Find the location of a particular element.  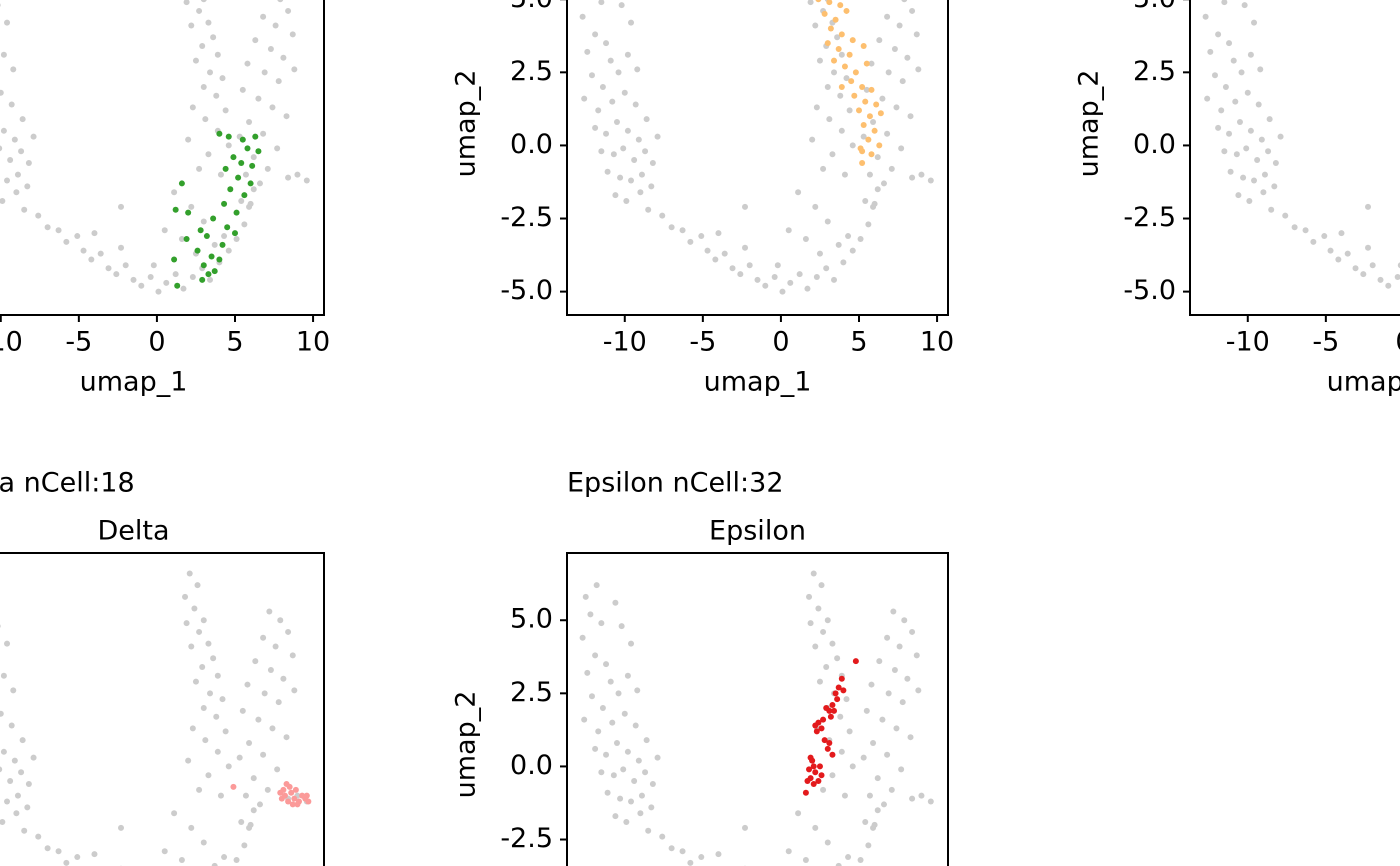

y-tick-label: 5.0 is located at coordinates (1154, 7).